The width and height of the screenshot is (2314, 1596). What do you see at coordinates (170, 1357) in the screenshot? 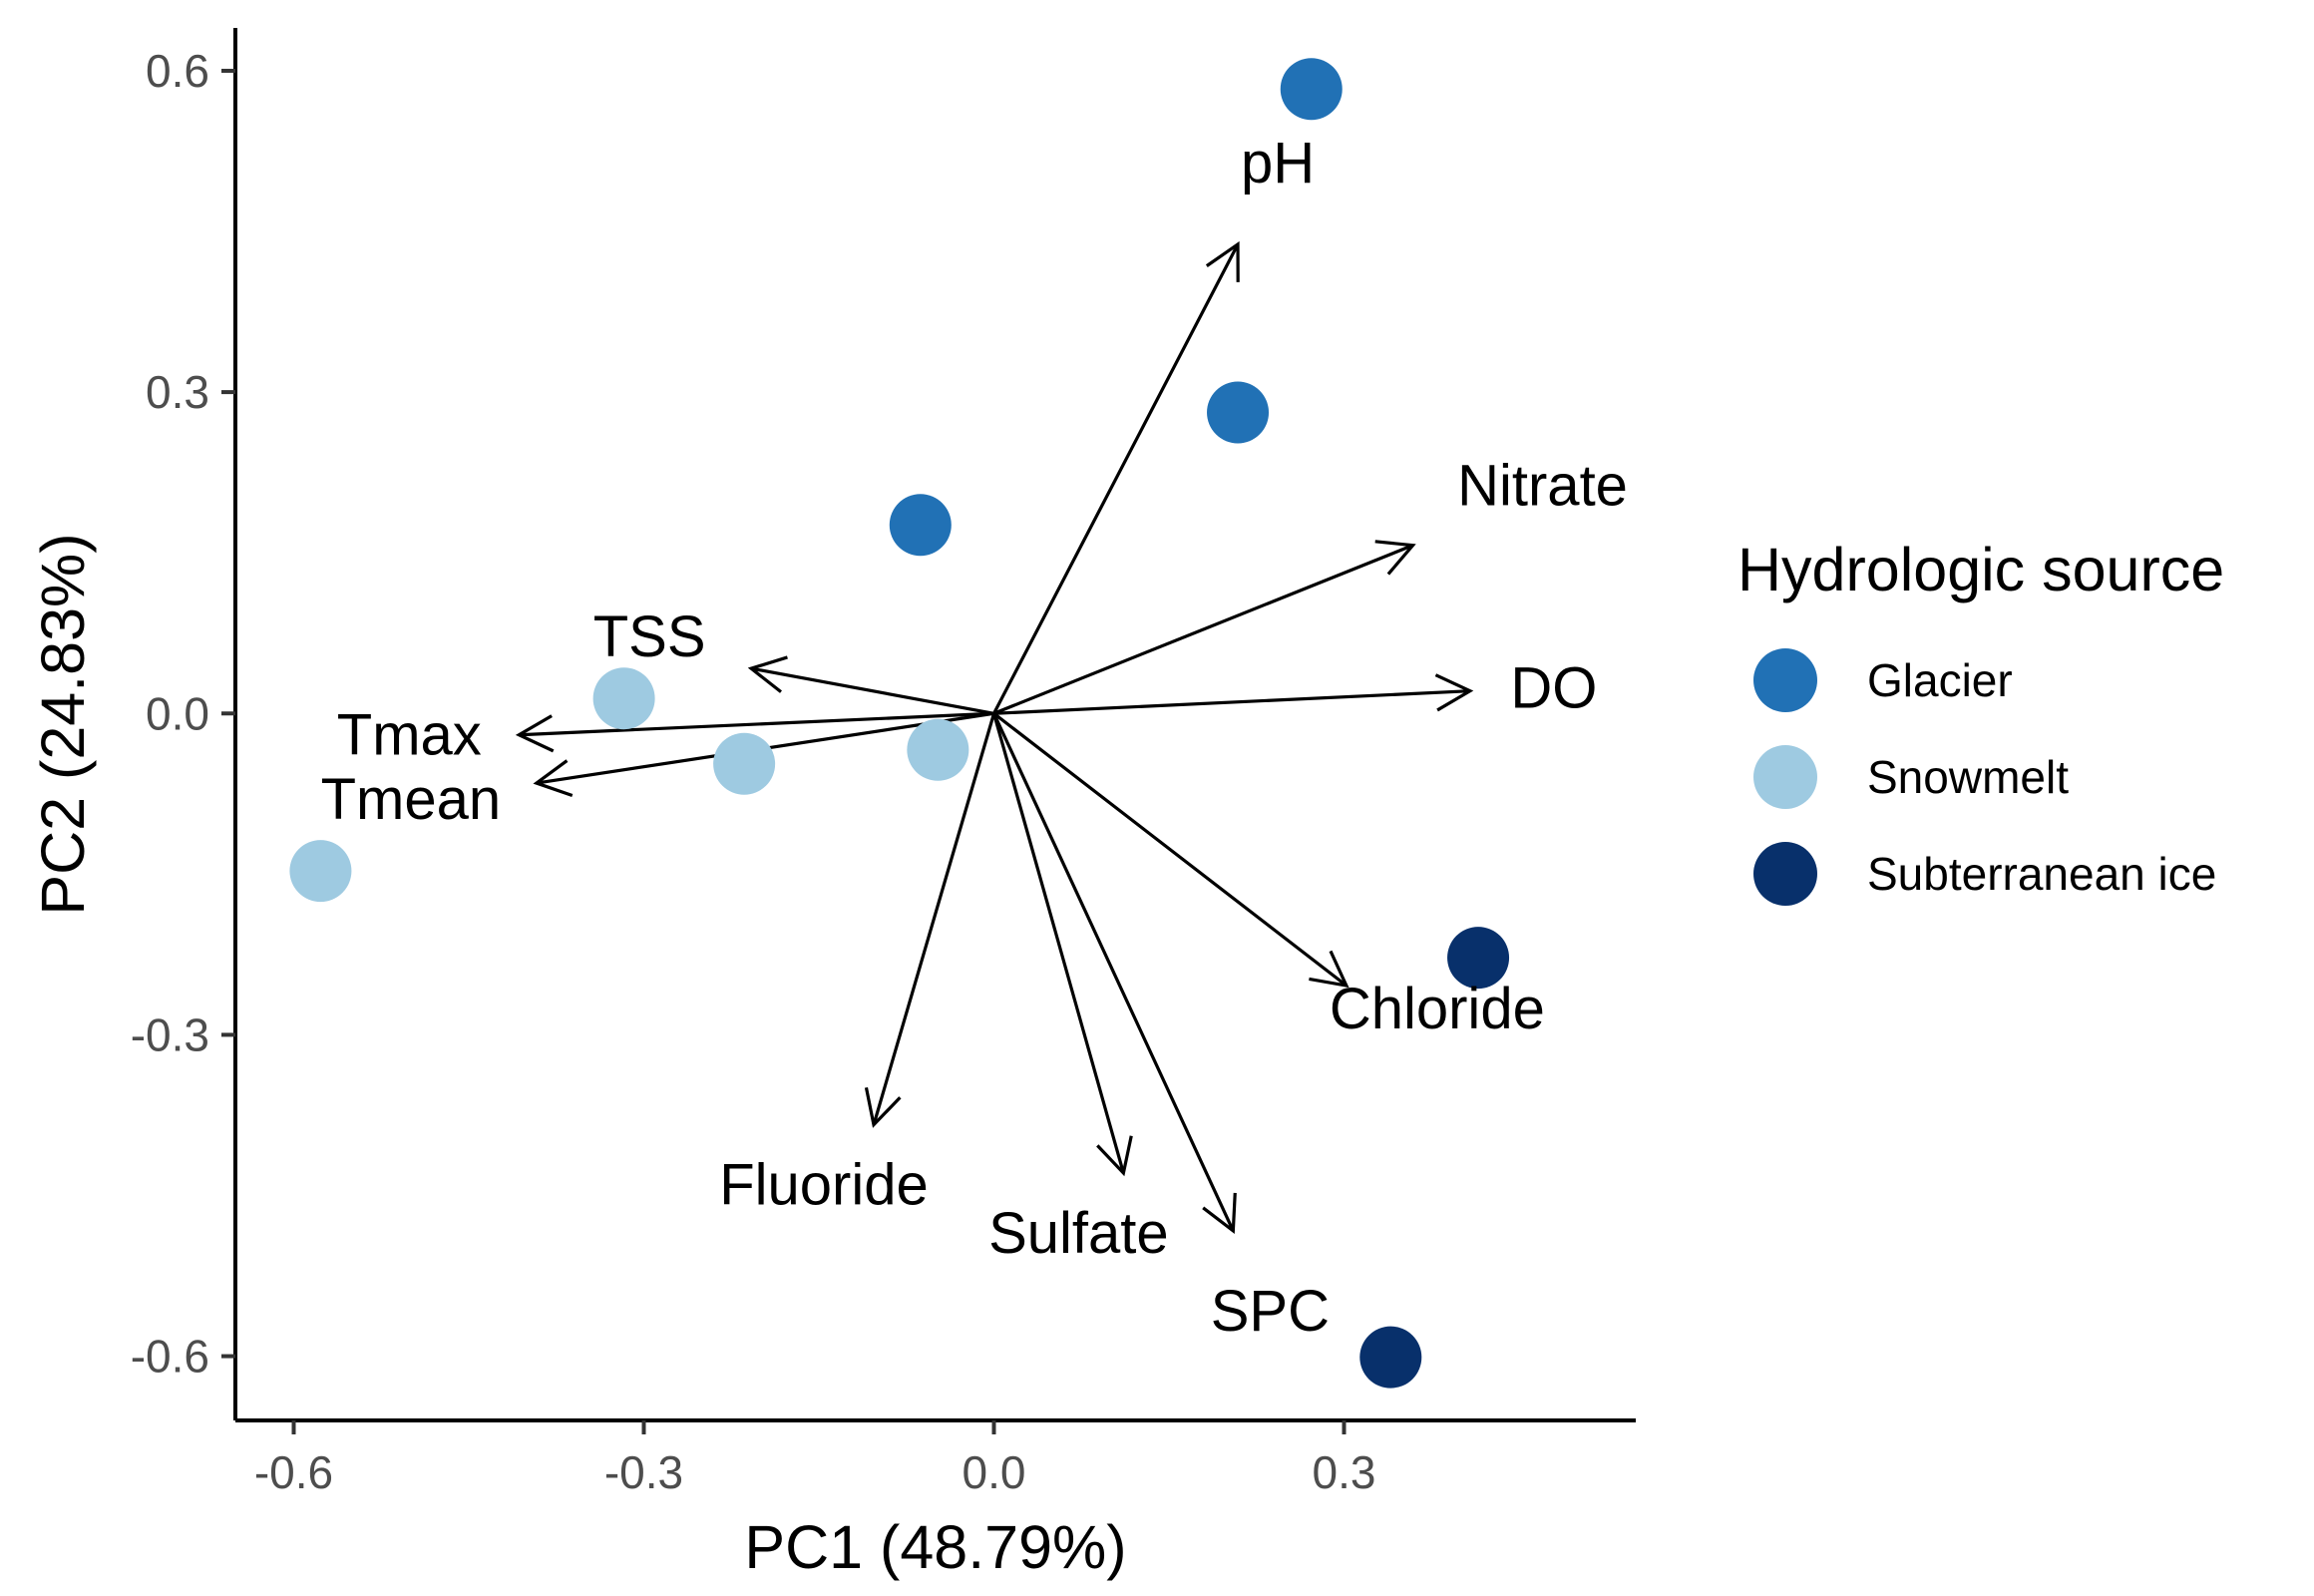
I see `y-tick-label: -0.6` at bounding box center [170, 1357].